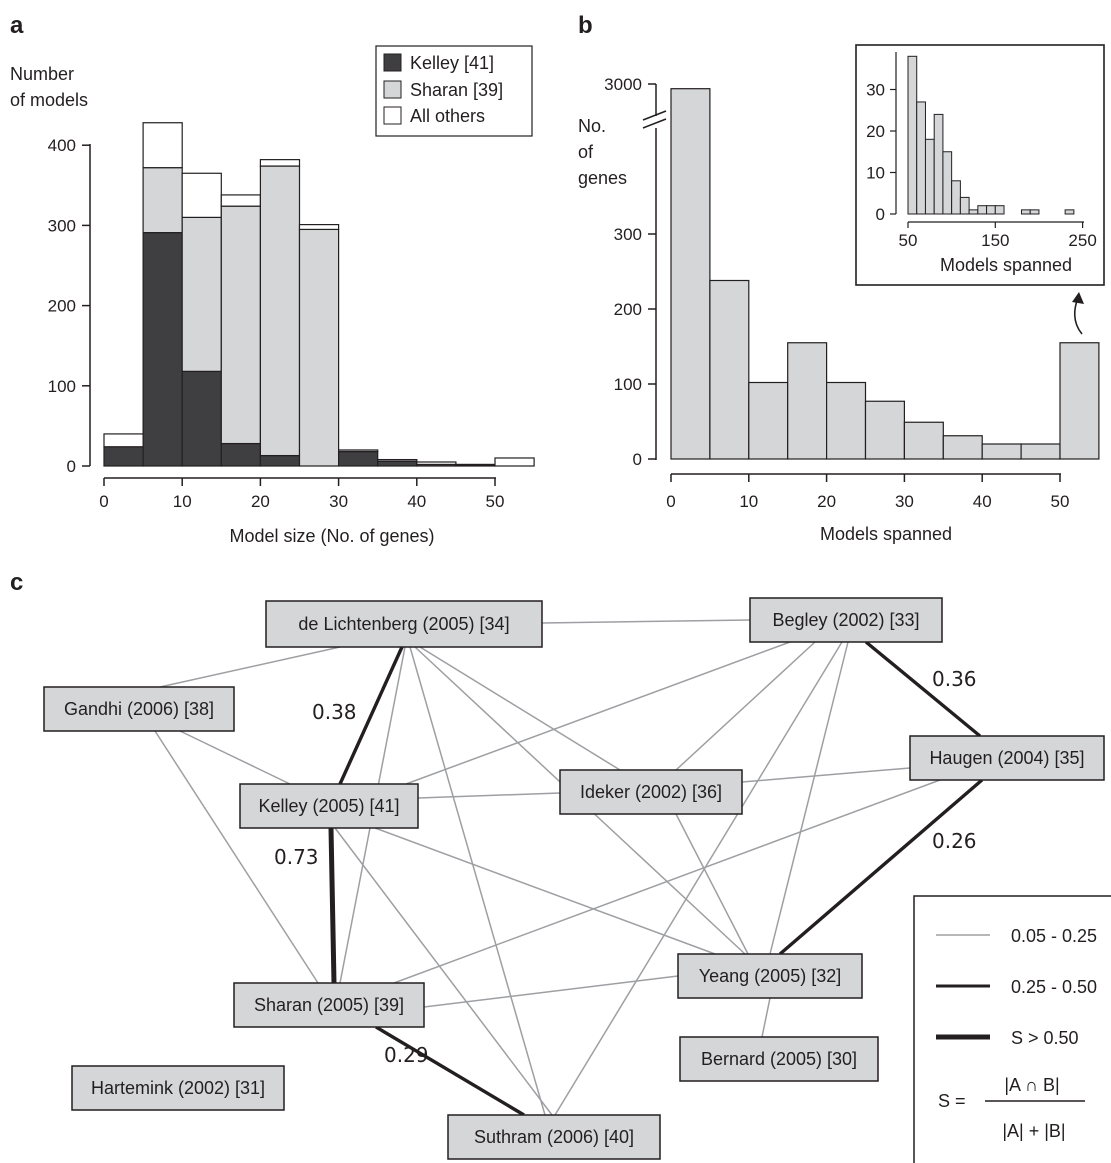 The width and height of the screenshot is (1111, 1163). I want to click on inset-pointer-arrow-icon, so click(1078, 313).